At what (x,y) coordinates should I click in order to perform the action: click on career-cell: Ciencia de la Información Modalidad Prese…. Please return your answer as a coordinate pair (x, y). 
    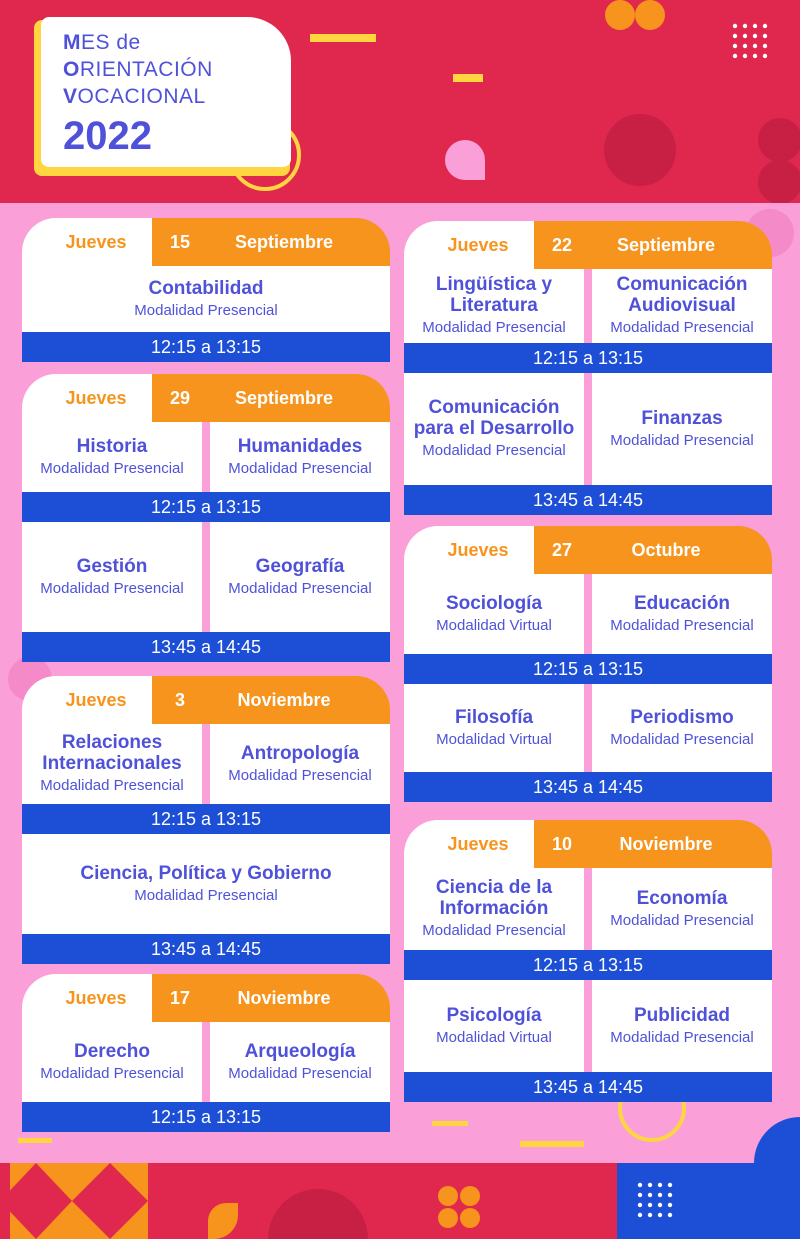
    Looking at the image, I should click on (494, 909).